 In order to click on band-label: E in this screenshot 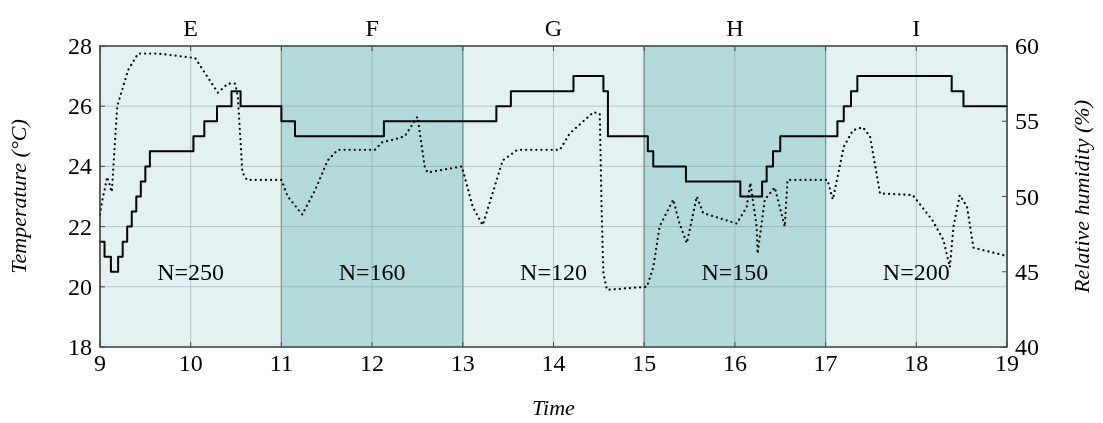, I will do `click(191, 28)`.